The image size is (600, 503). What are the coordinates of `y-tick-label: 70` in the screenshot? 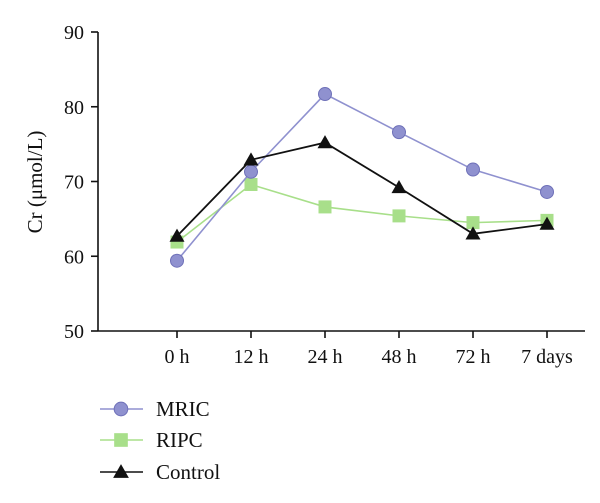 It's located at (74, 183).